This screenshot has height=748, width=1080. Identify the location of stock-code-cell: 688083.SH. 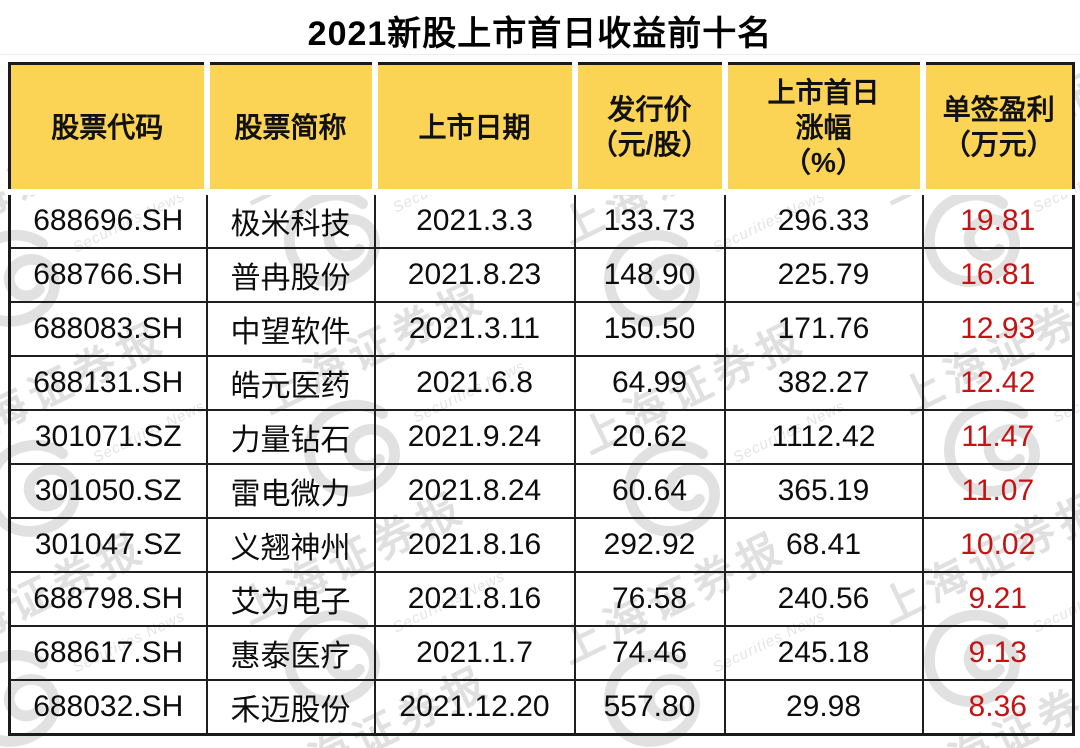
(108, 329).